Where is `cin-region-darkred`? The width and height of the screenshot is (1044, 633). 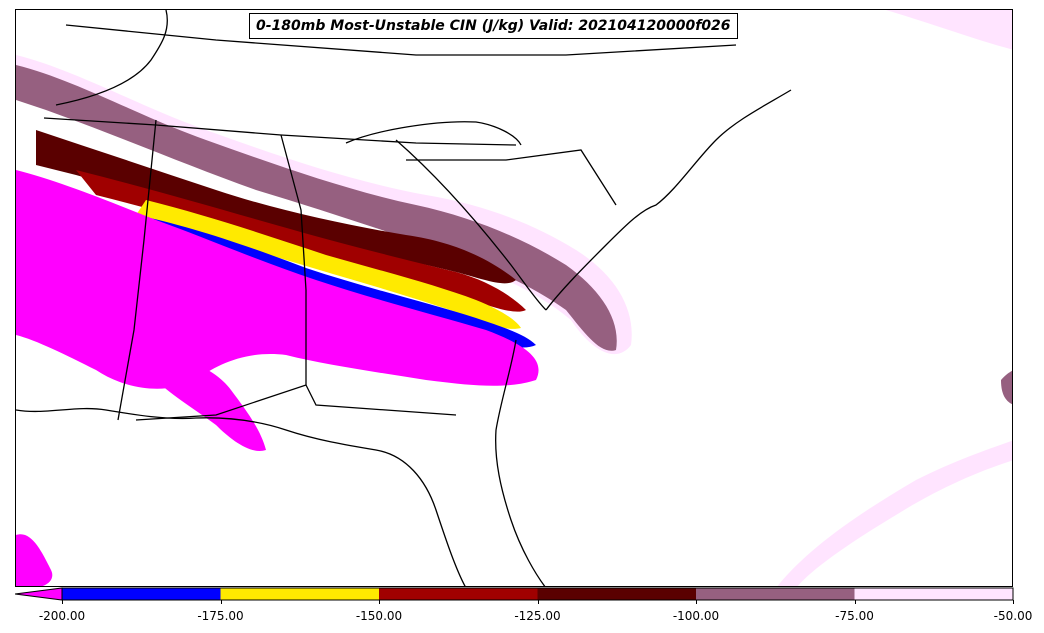
cin-region-darkred is located at coordinates (276, 207).